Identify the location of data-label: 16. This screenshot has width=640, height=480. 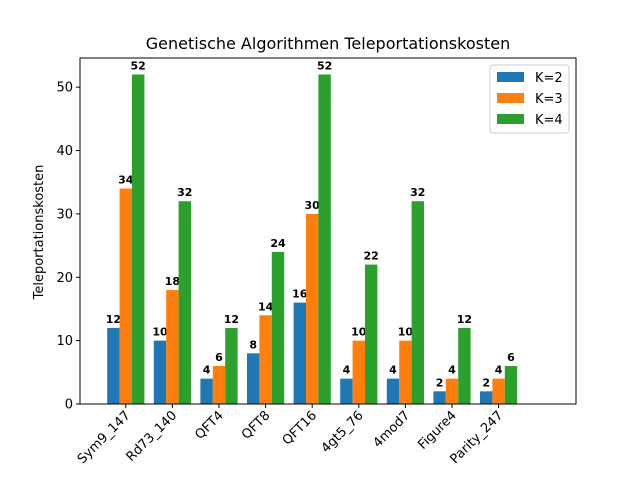
(300, 294).